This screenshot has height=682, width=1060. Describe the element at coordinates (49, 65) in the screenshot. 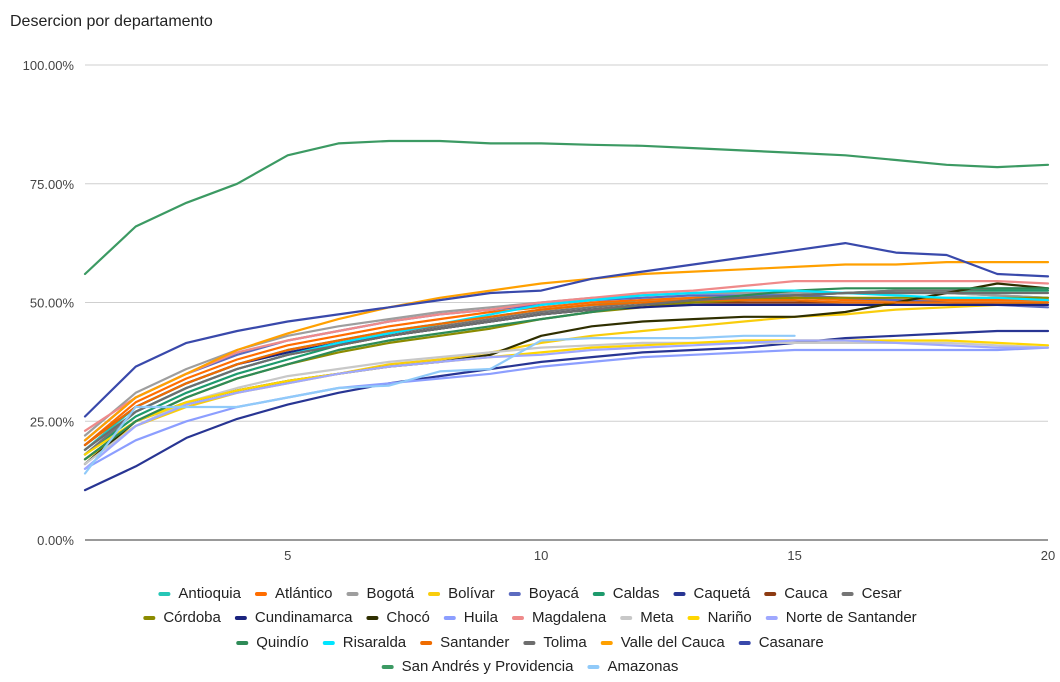

I see `y-tick-label: 100.00%` at that location.